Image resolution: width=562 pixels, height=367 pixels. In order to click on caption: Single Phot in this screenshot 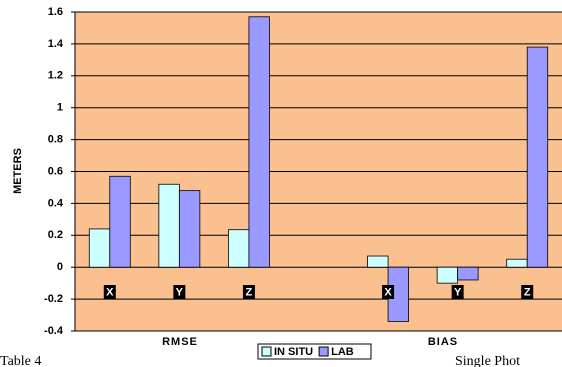, I will do `click(487, 360)`.